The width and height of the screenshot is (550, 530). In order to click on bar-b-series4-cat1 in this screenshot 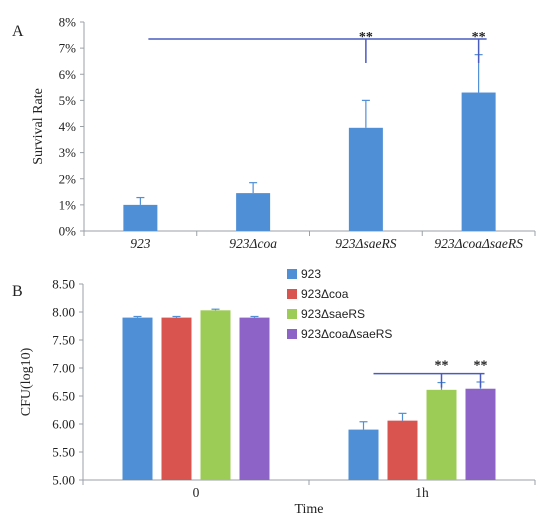, I will do `click(254, 398)`.